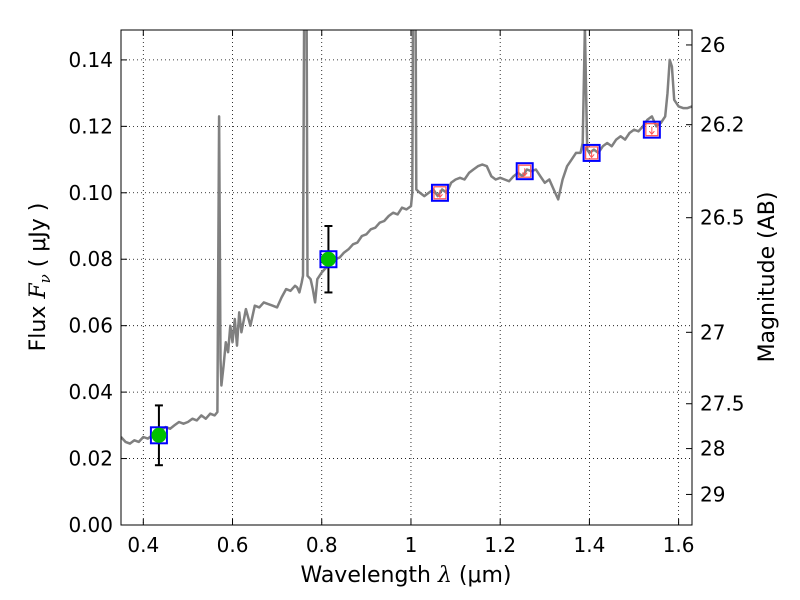  What do you see at coordinates (90, 60) in the screenshot?
I see `y-tick-label: 0.14` at bounding box center [90, 60].